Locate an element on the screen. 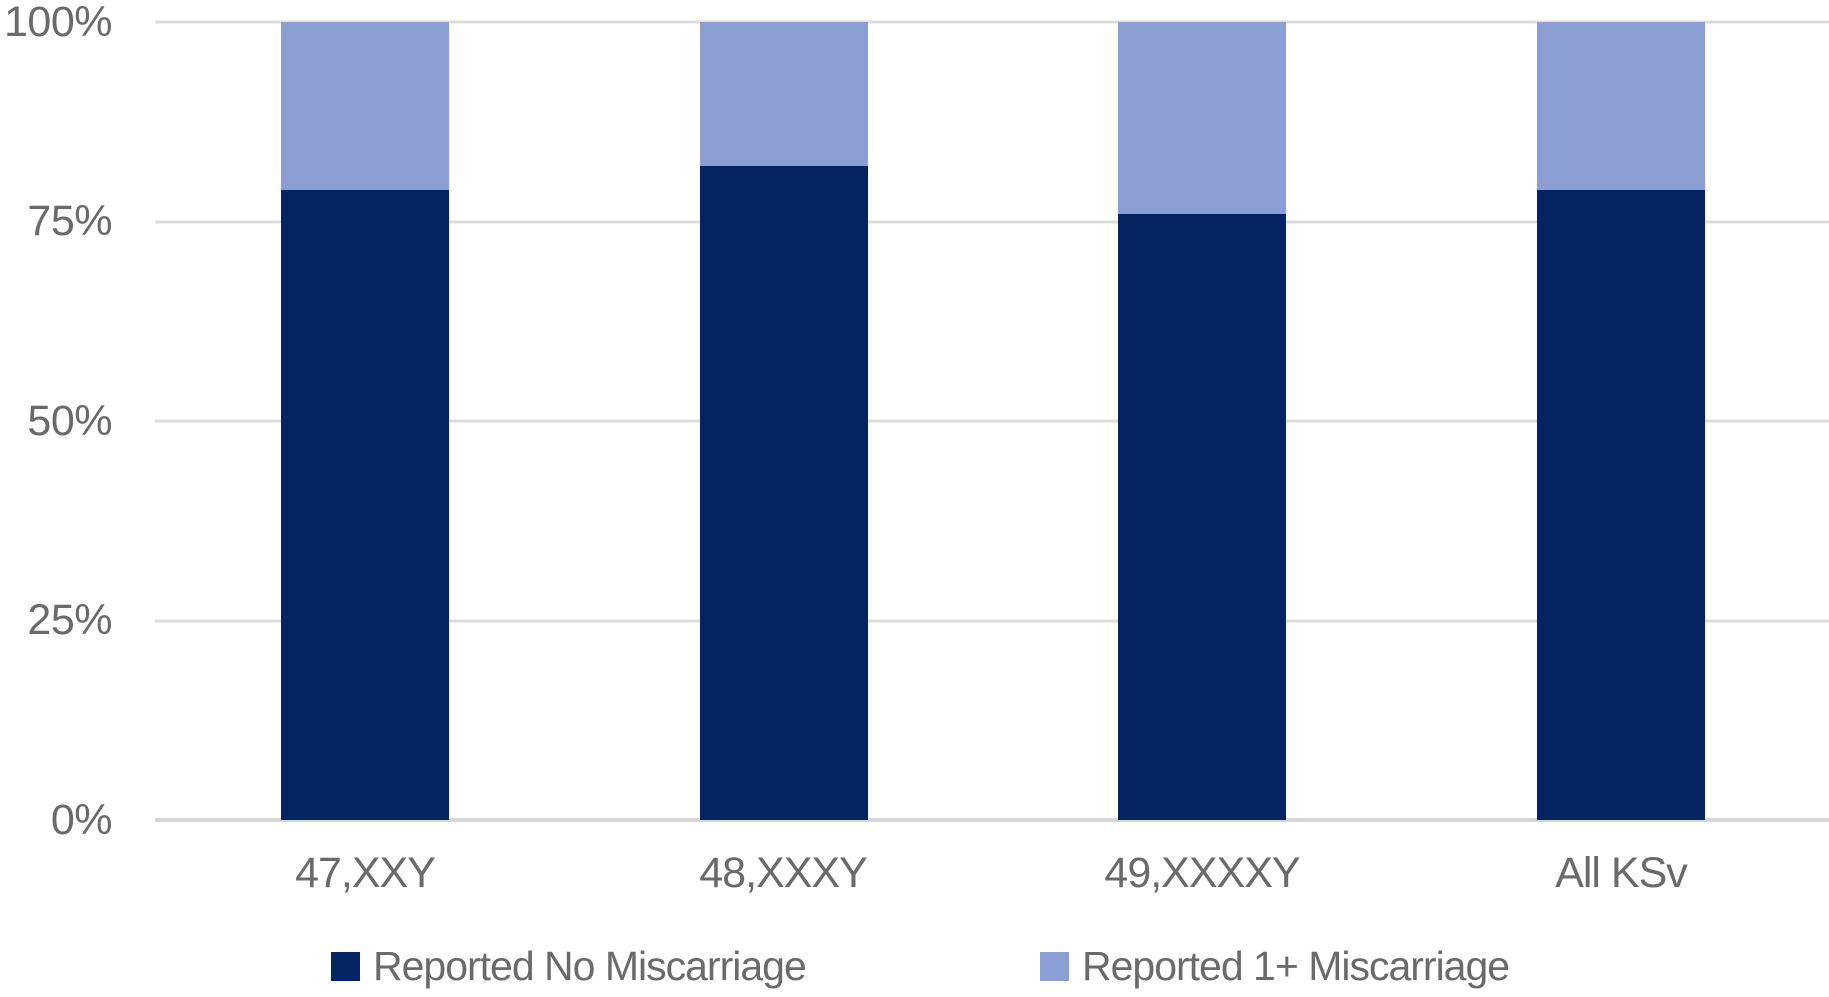 The height and width of the screenshot is (997, 1829). legend-item-1plus-miscarriage: Reported 1+ Miscarriage is located at coordinates (1275, 966).